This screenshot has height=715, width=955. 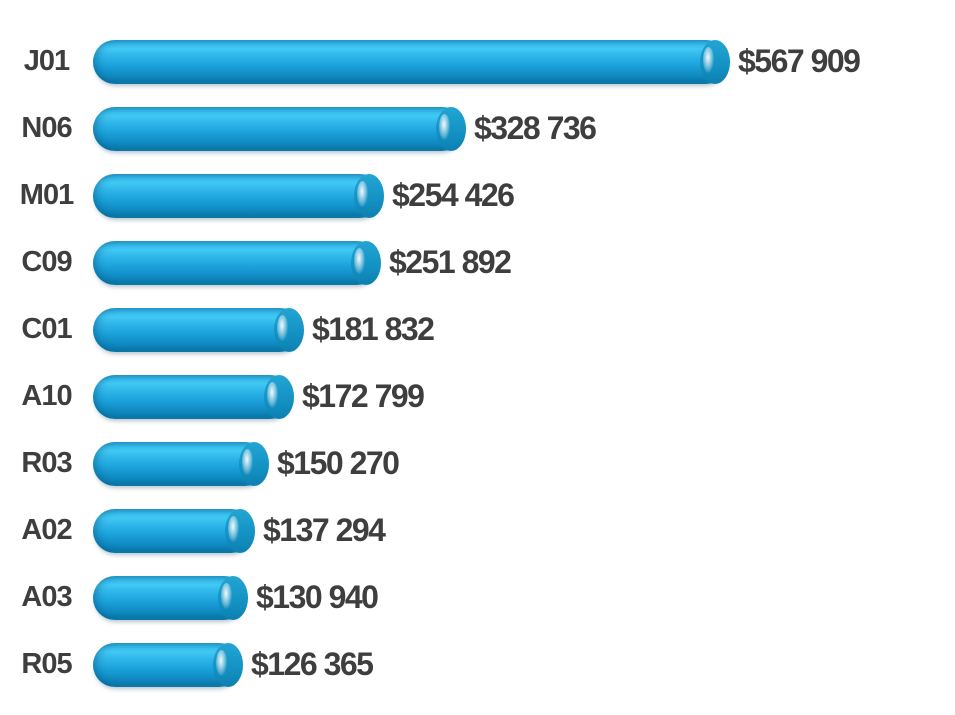 I want to click on value-label: $251 892, so click(x=450, y=262).